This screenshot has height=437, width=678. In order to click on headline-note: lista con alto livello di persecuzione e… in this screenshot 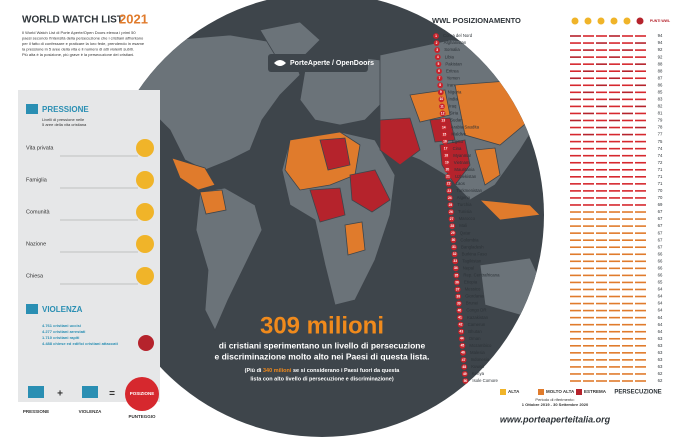, I will do `click(322, 379)`.